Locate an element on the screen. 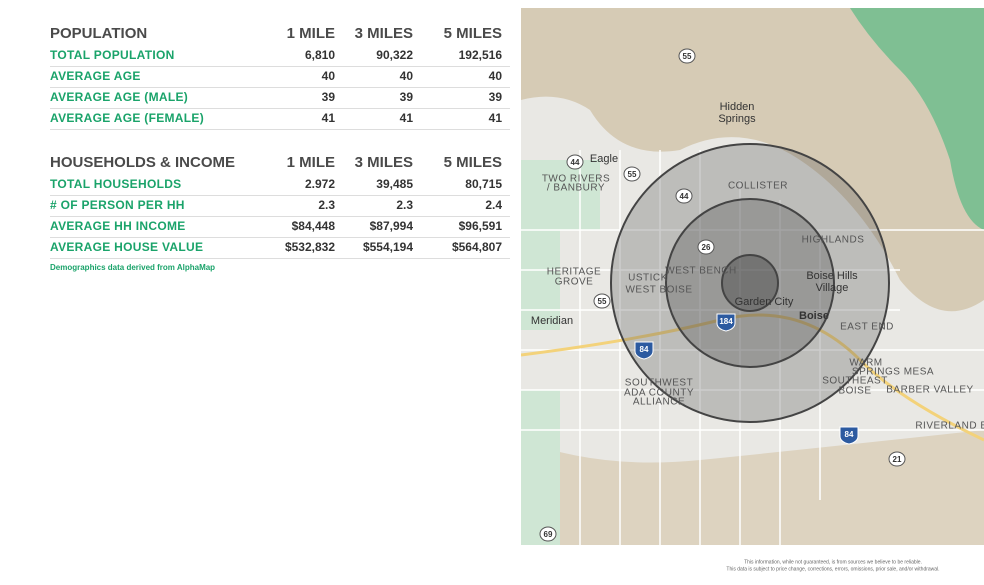 Image resolution: width=984 pixels, height=585 pixels. road-number: 26 is located at coordinates (706, 247).